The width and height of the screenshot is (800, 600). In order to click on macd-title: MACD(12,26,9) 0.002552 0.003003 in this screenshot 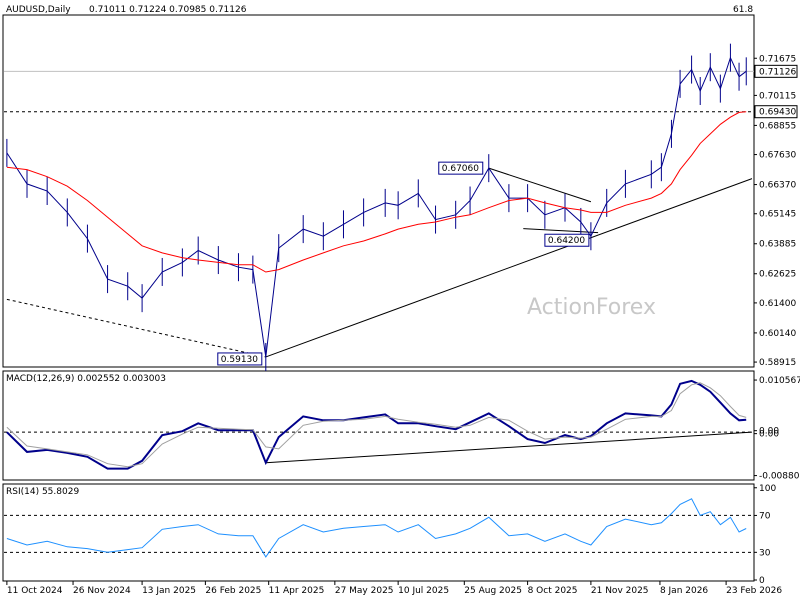, I will do `click(86, 379)`.